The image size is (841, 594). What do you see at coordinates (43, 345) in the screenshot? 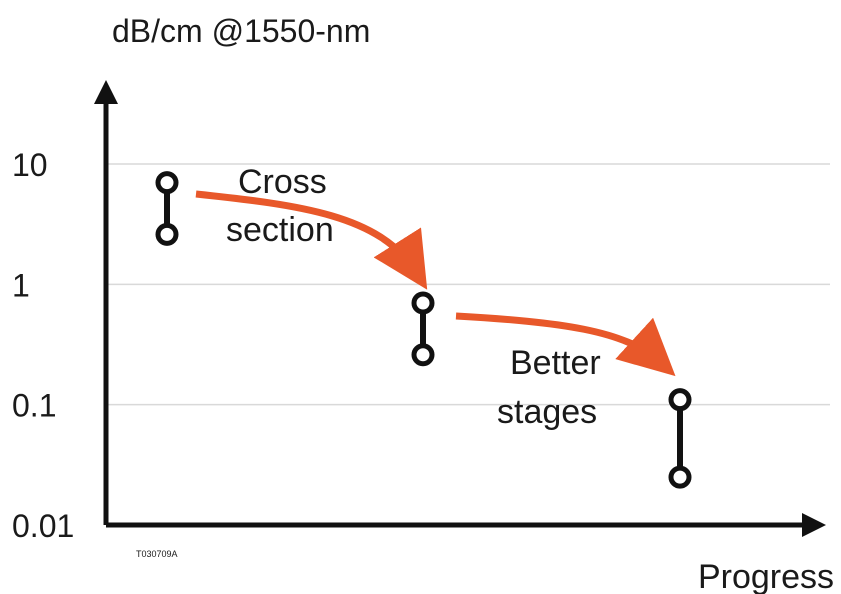
I see `y-tick-labels: 10 1 0.1 0.01` at bounding box center [43, 345].